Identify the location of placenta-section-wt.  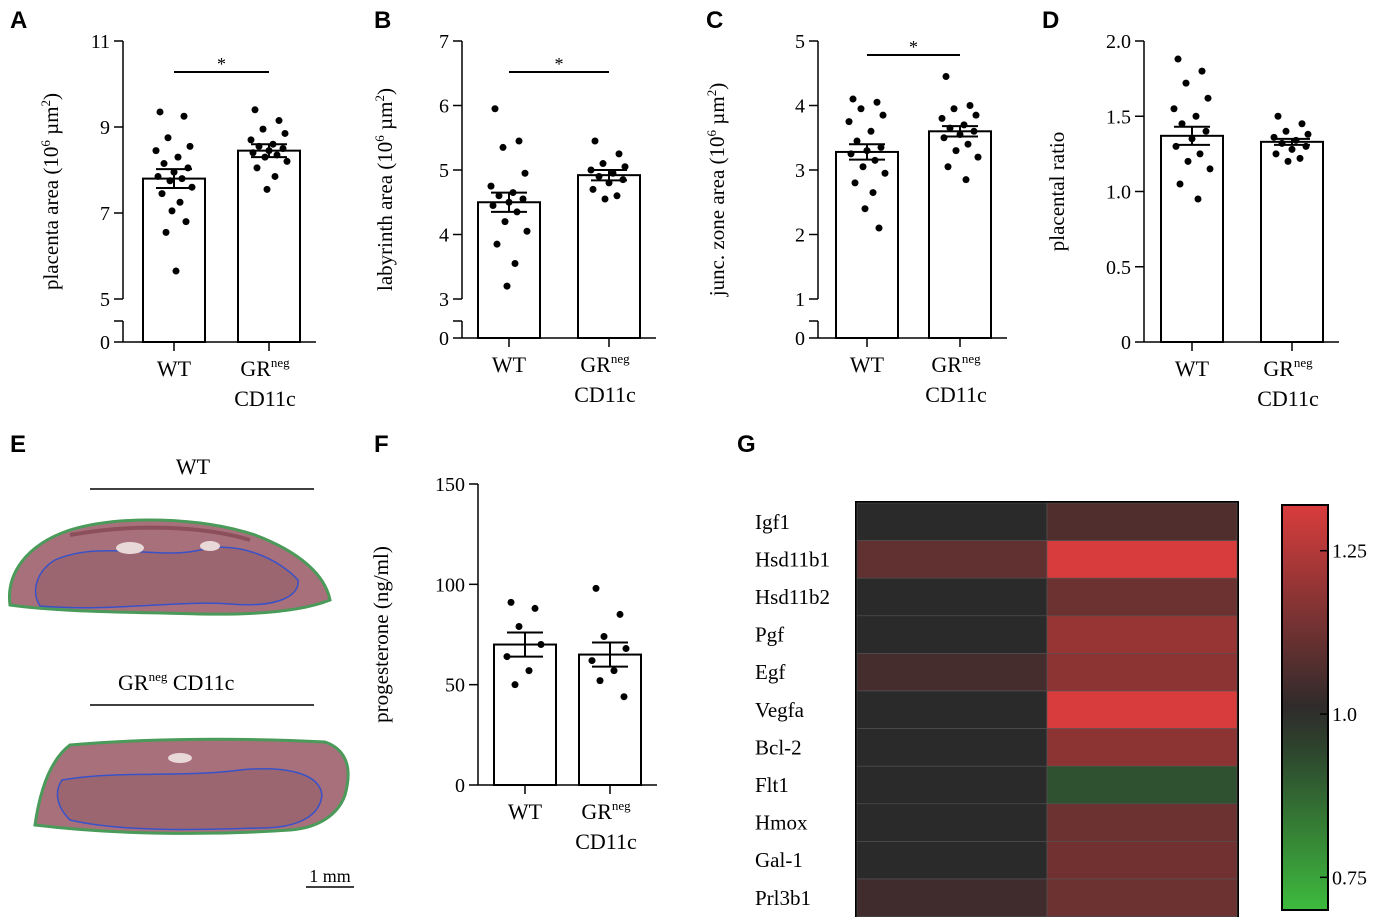
(169, 567).